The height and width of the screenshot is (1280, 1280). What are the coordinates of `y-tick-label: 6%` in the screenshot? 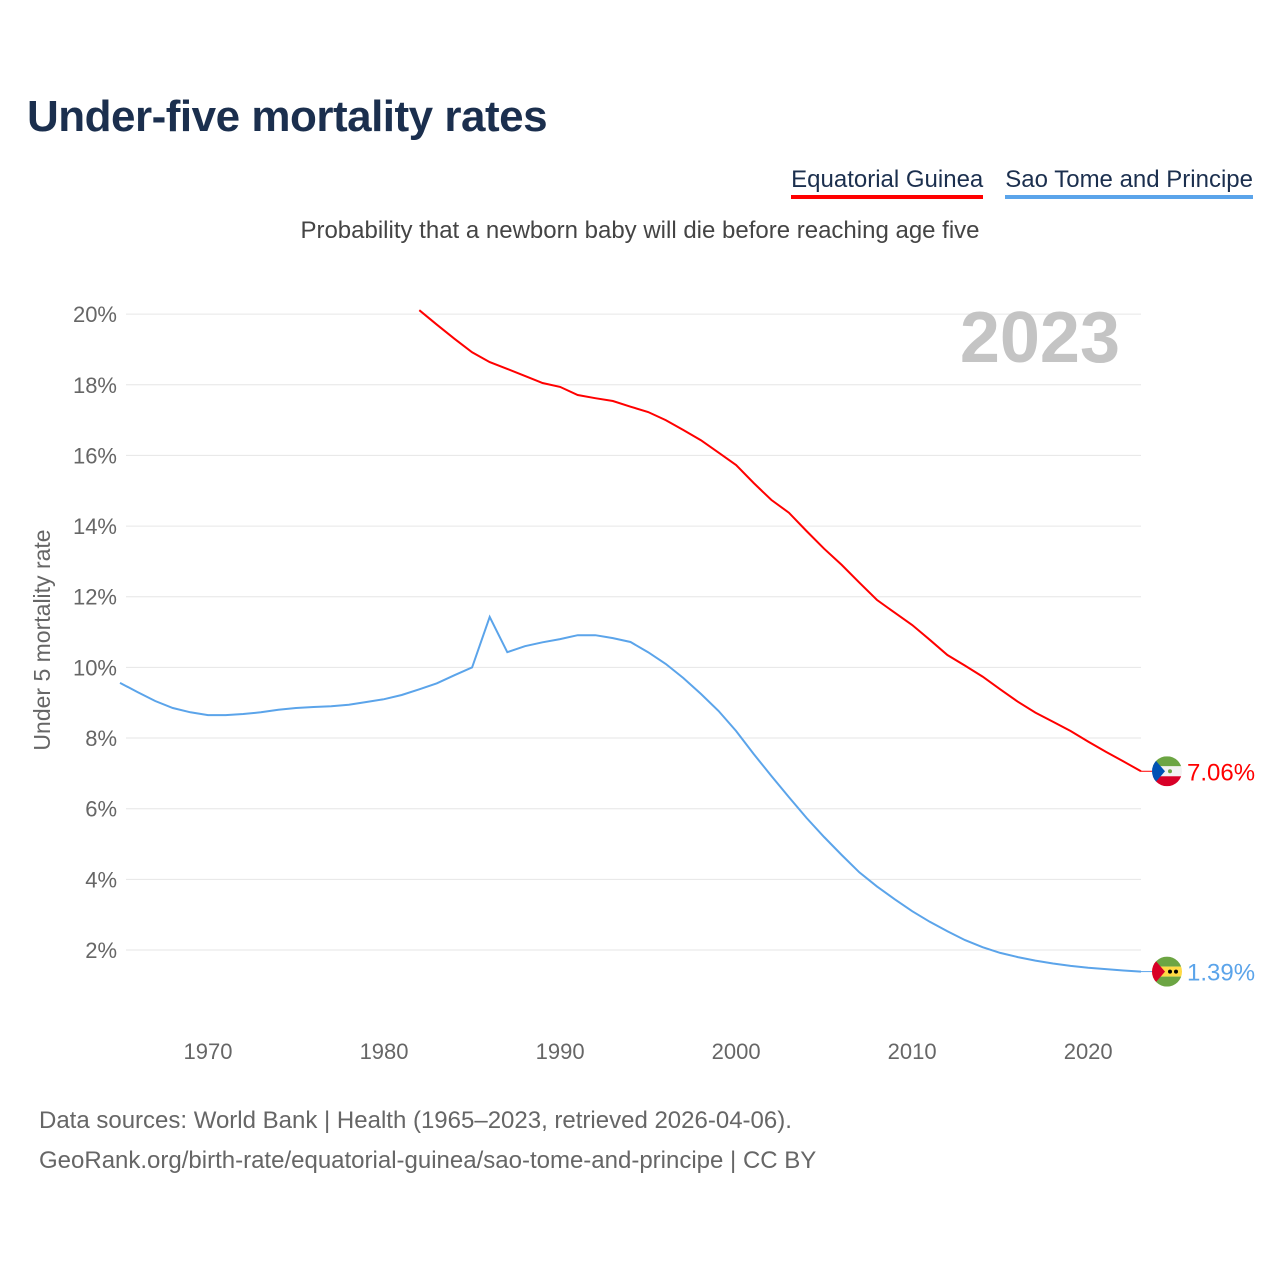 It's located at (101, 809).